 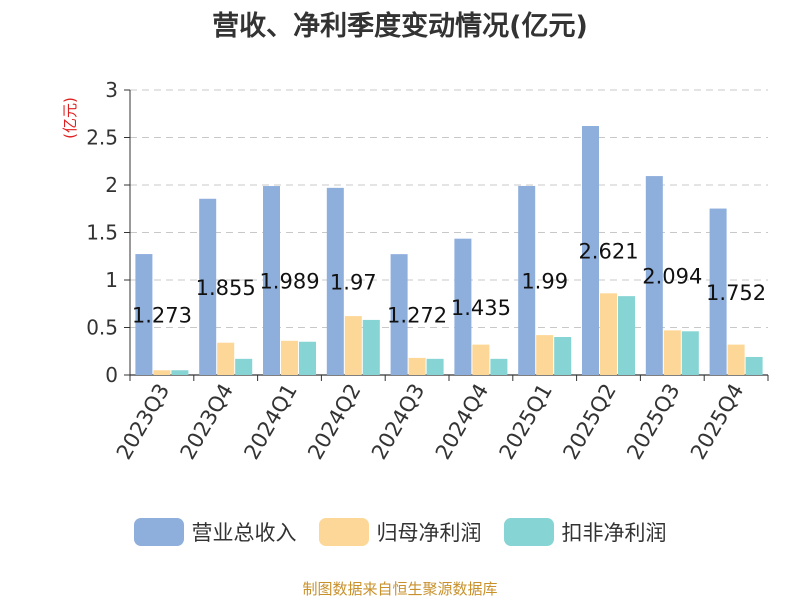 What do you see at coordinates (207, 422) in the screenshot?
I see `x-tick-label: 2023Q4` at bounding box center [207, 422].